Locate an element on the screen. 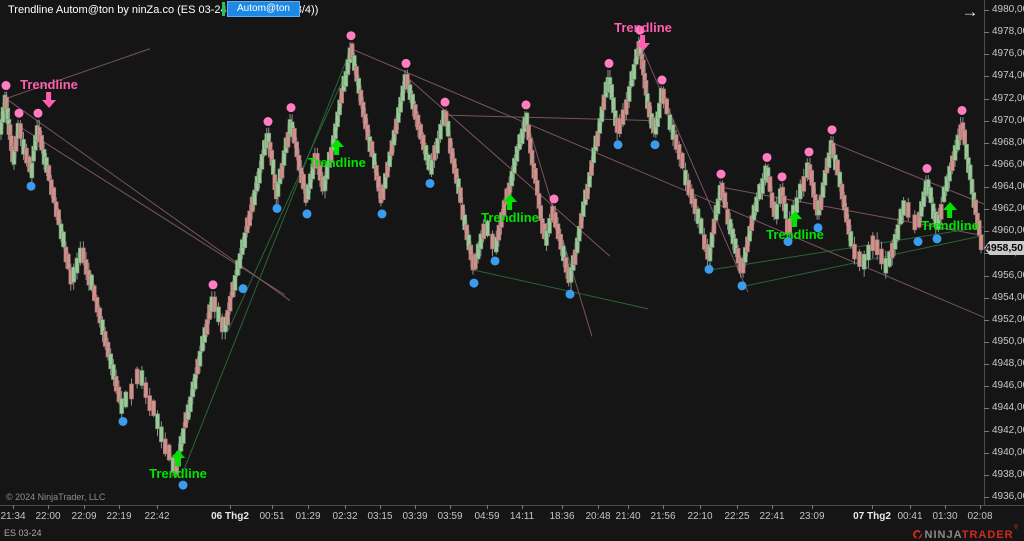 This screenshot has width=1024, height=541. price-tick-label: 4976,00 is located at coordinates (1008, 54).